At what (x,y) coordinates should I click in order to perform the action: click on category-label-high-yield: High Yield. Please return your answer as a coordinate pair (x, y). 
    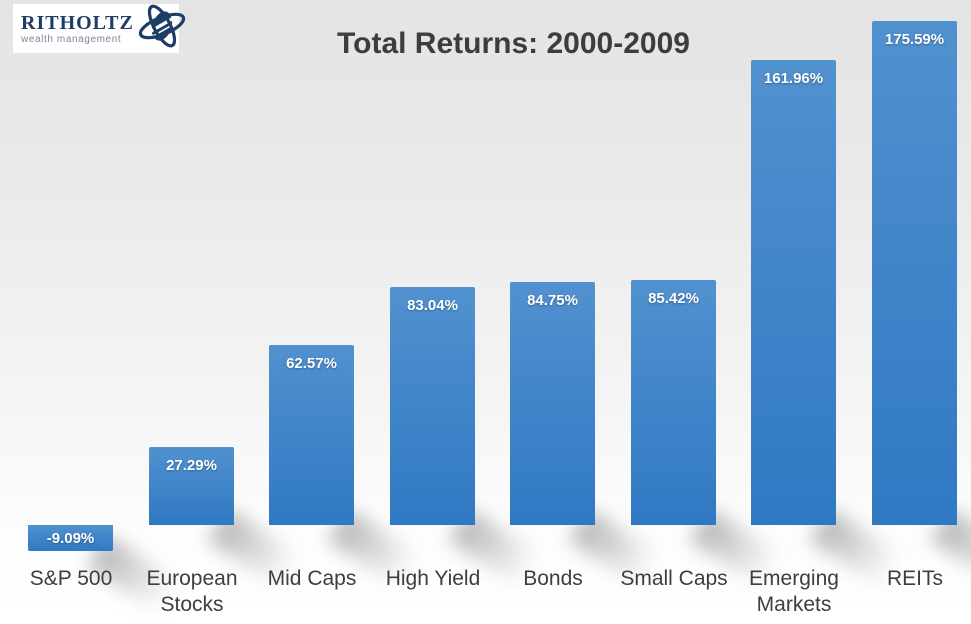
    Looking at the image, I should click on (433, 578).